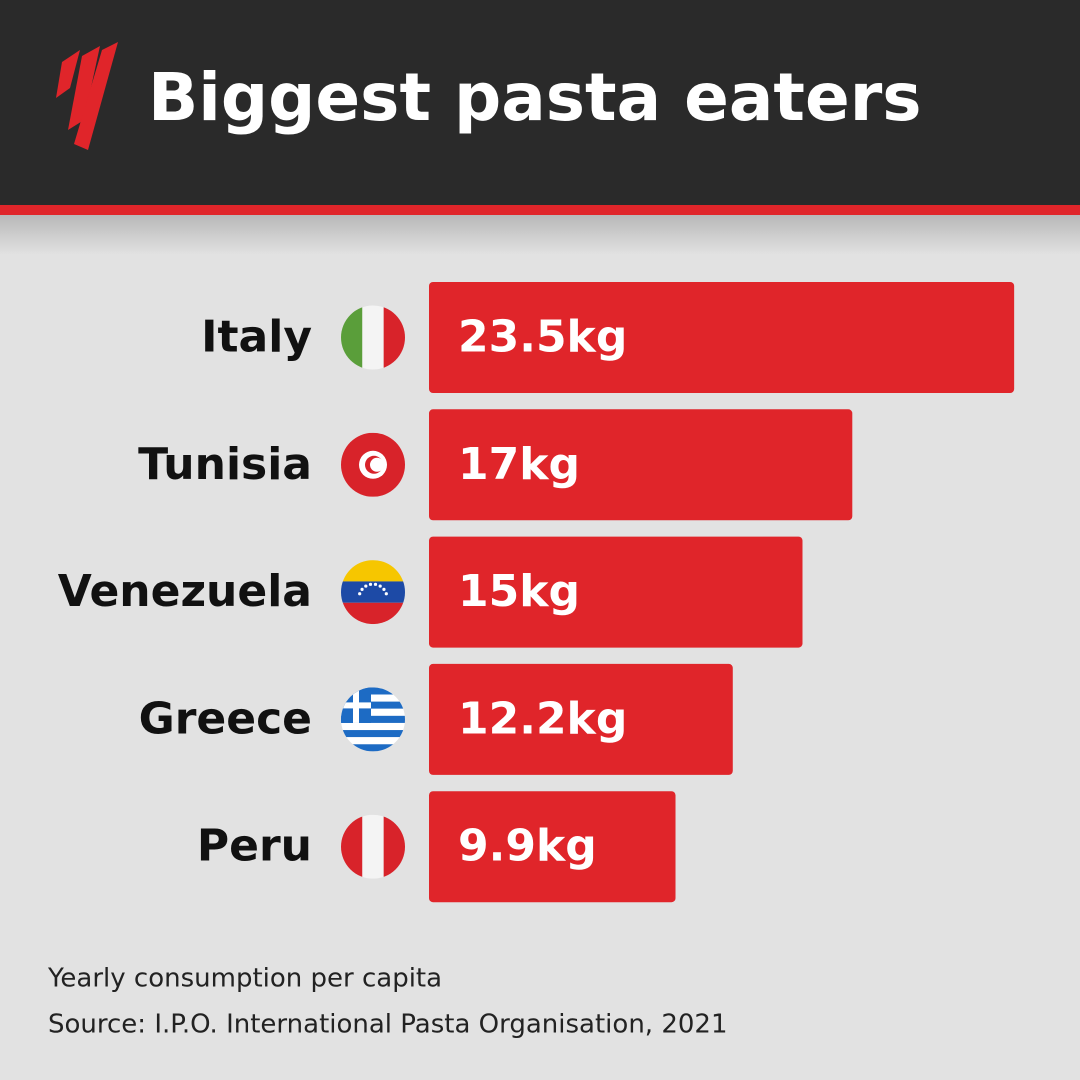 This screenshot has height=1080, width=1080. What do you see at coordinates (256, 337) in the screenshot?
I see `category-label: Italy` at bounding box center [256, 337].